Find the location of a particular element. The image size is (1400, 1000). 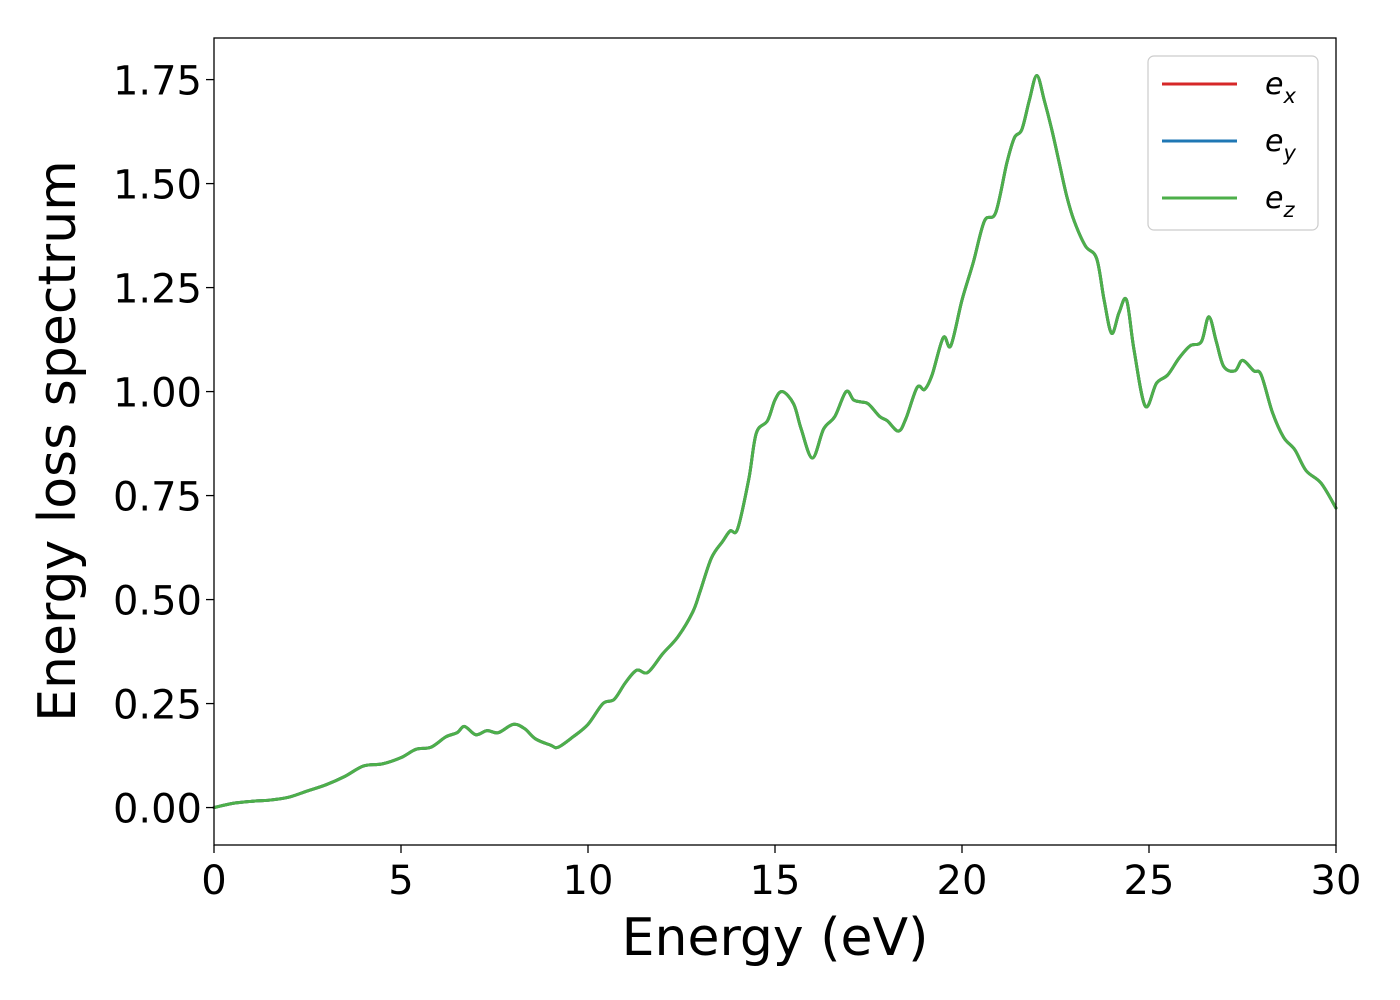

x-tick-label: 15 is located at coordinates (775, 881).